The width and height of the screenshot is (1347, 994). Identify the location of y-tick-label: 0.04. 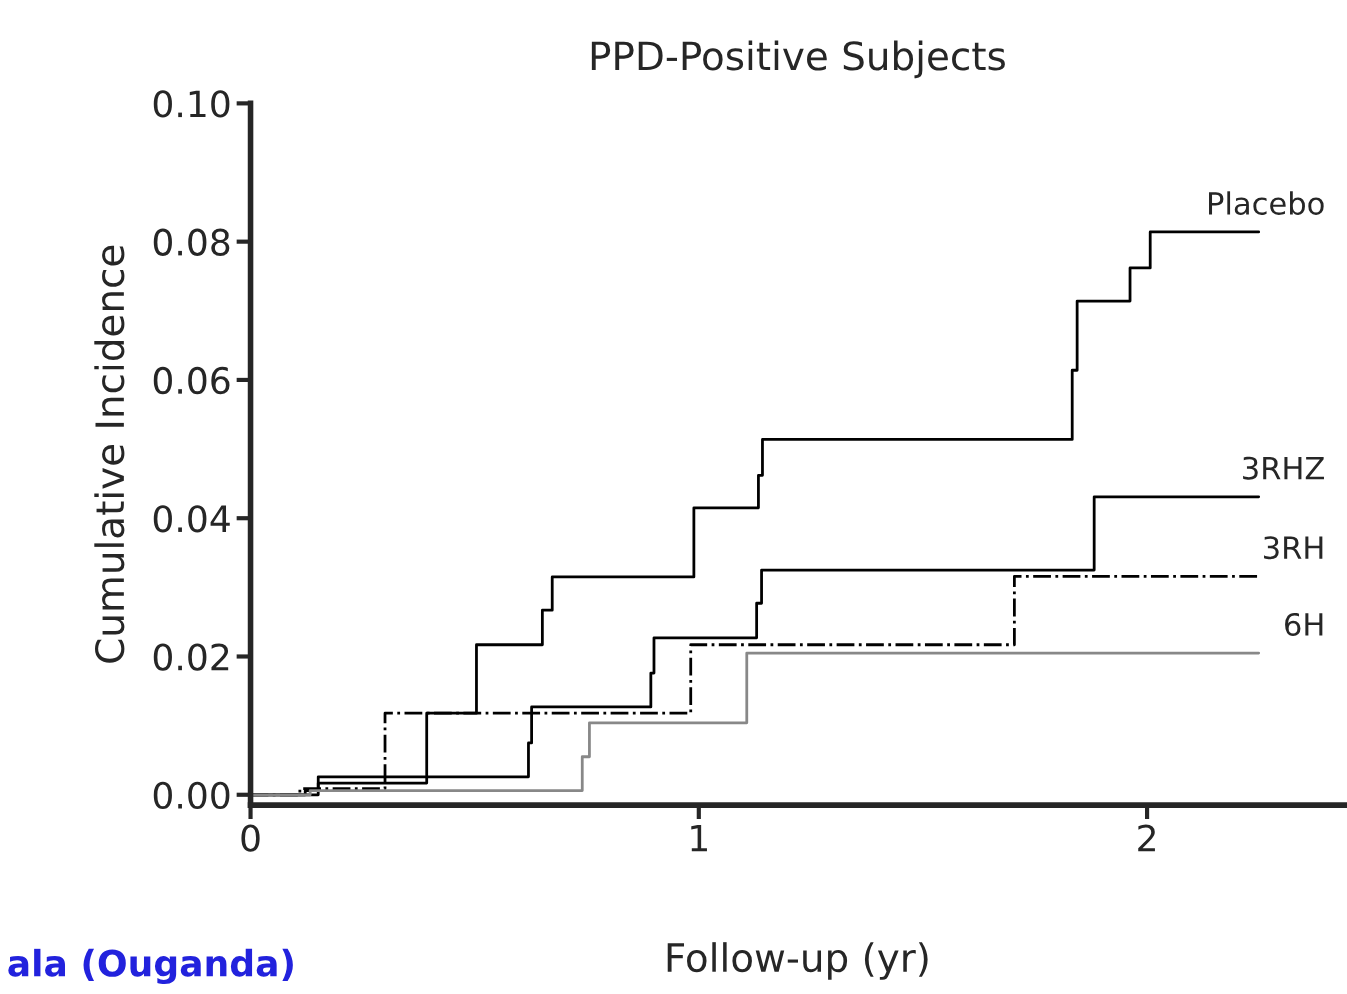
(191, 519).